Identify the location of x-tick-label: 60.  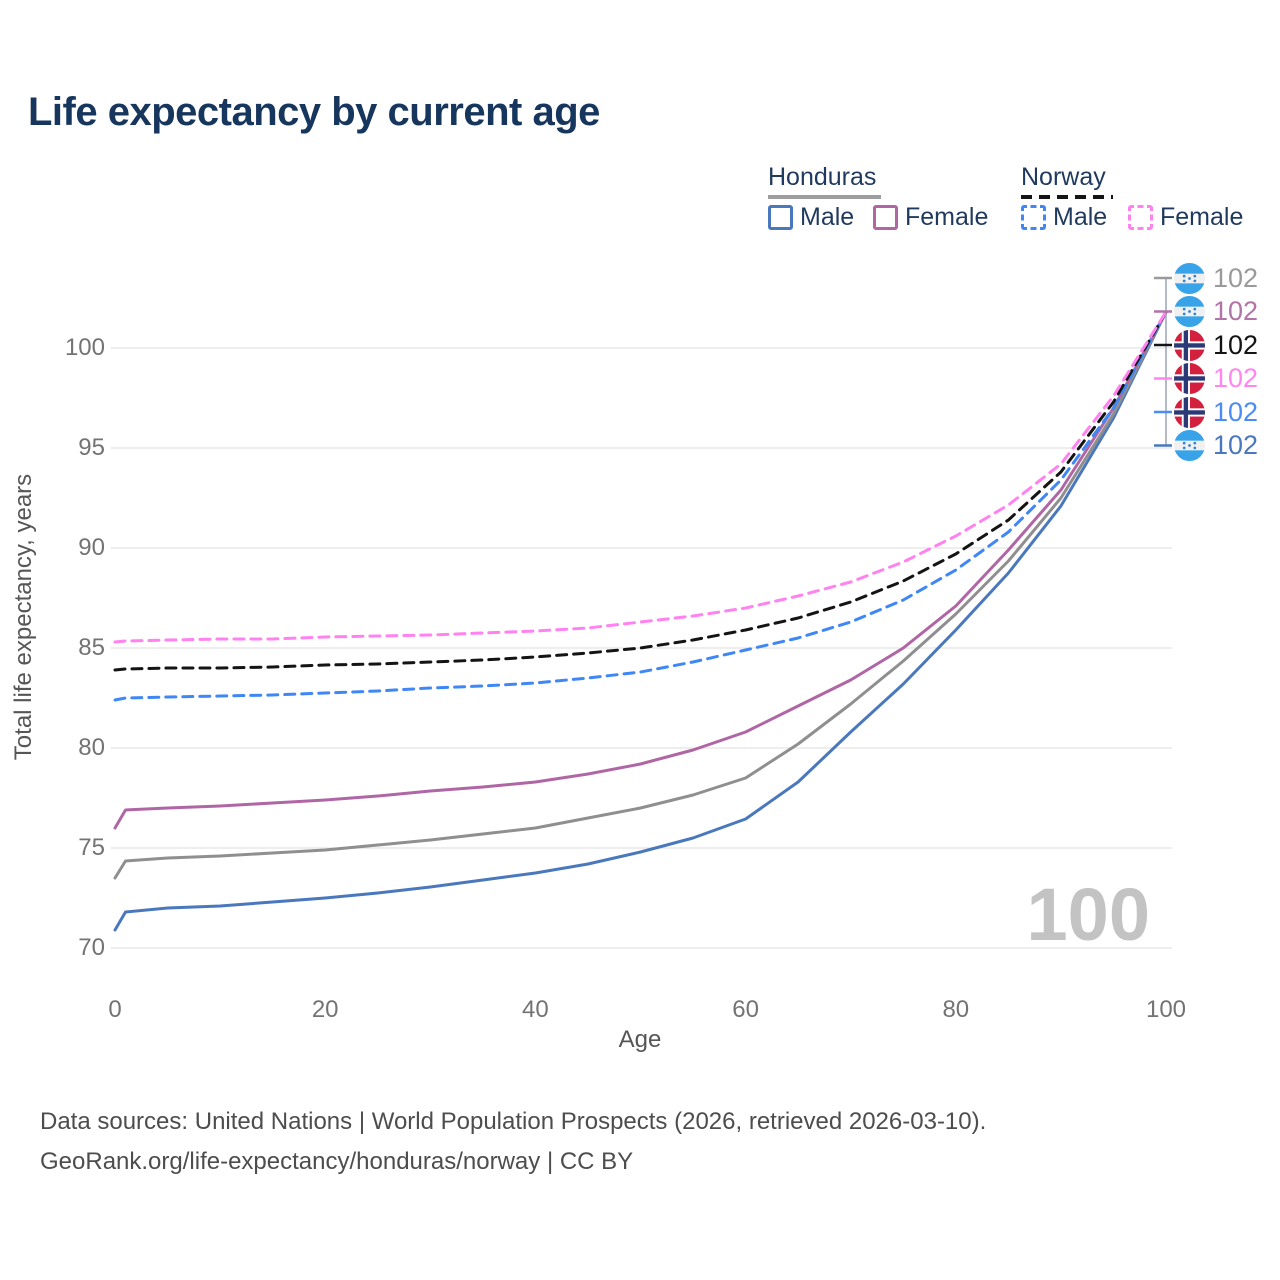
(745, 1009).